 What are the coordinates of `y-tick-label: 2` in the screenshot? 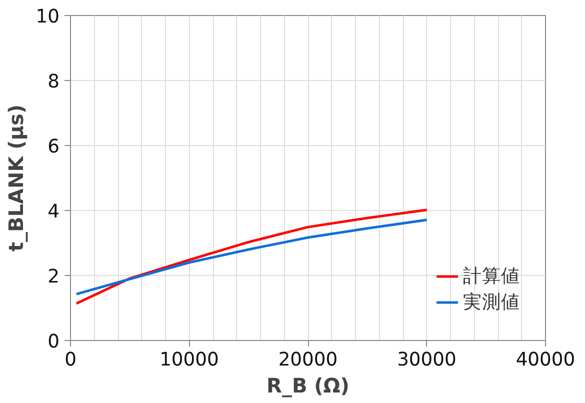 It's located at (54, 277).